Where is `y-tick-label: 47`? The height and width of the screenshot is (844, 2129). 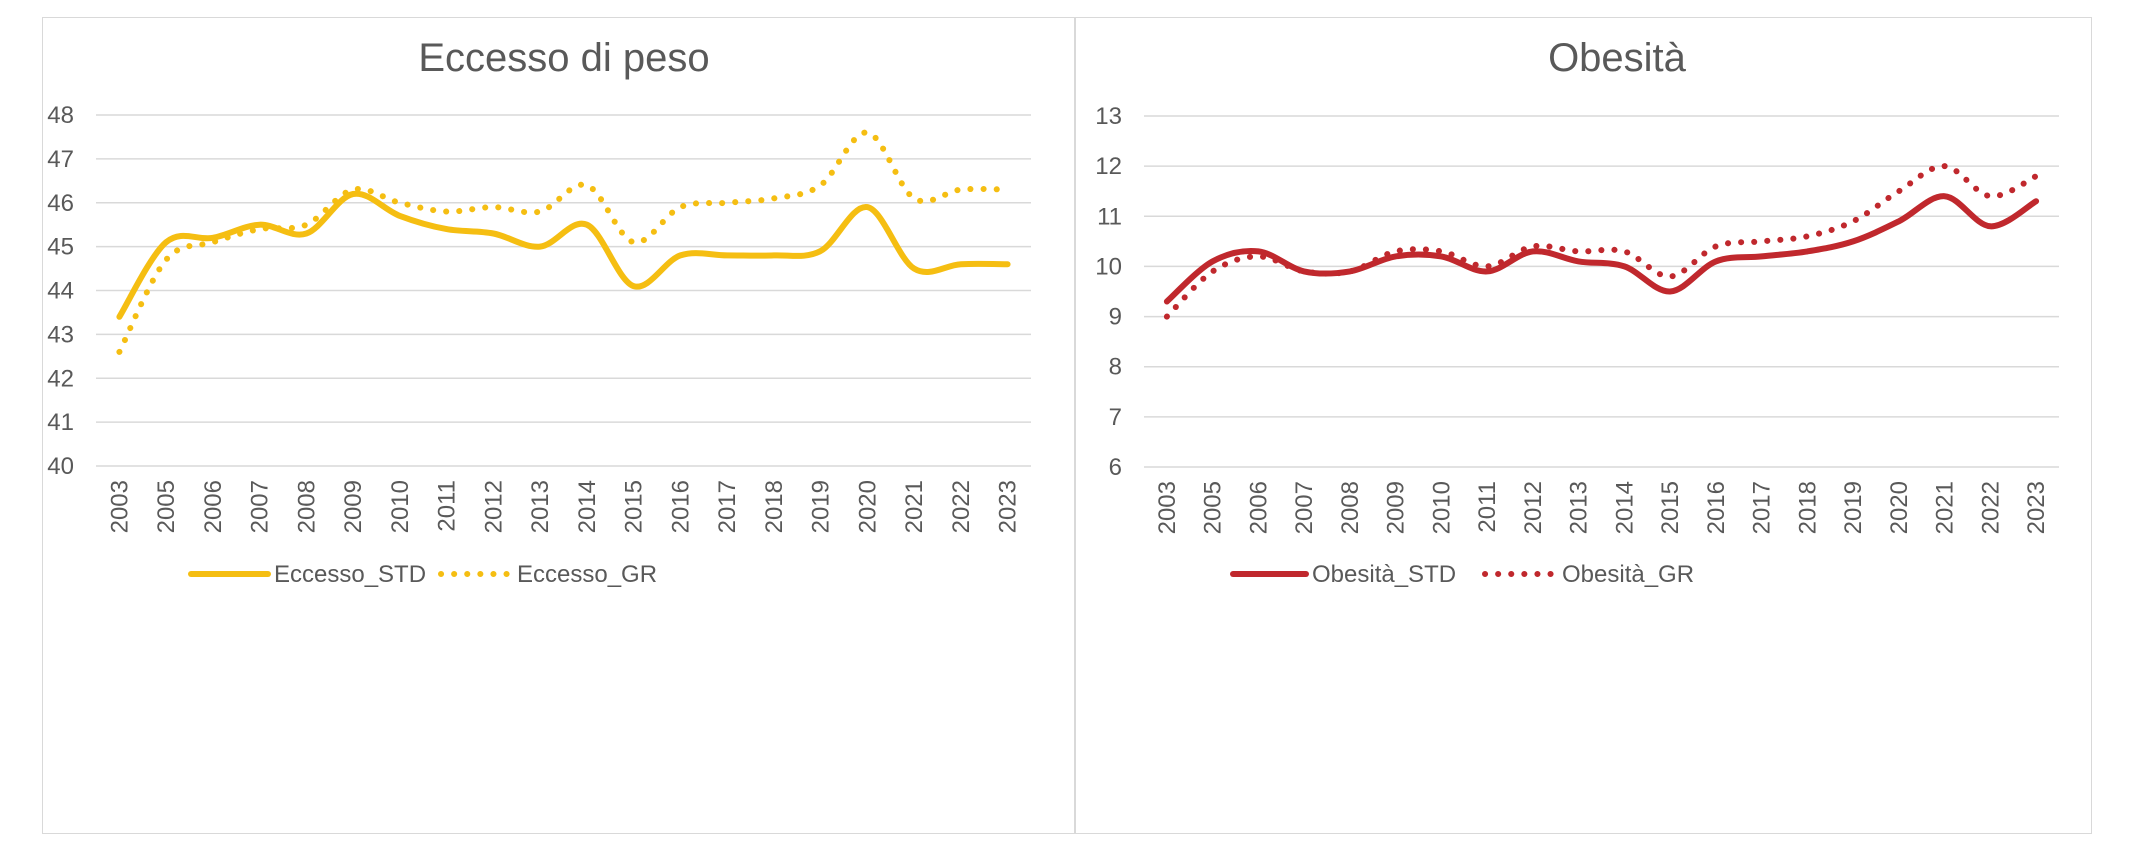 y-tick-label: 47 is located at coordinates (60, 159).